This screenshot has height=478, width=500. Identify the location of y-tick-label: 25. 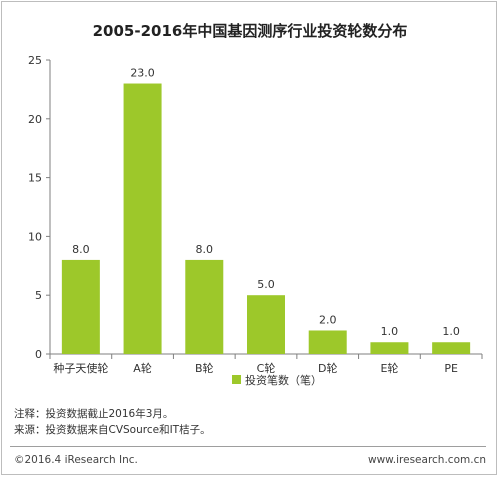
(35, 60).